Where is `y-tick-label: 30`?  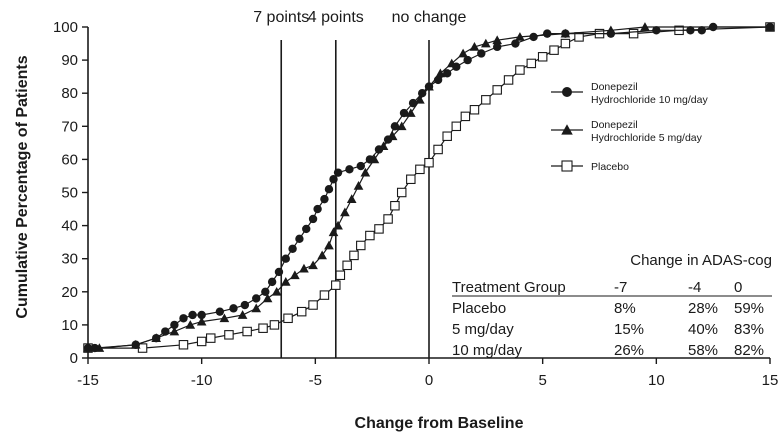 y-tick-label: 30 is located at coordinates (69, 259).